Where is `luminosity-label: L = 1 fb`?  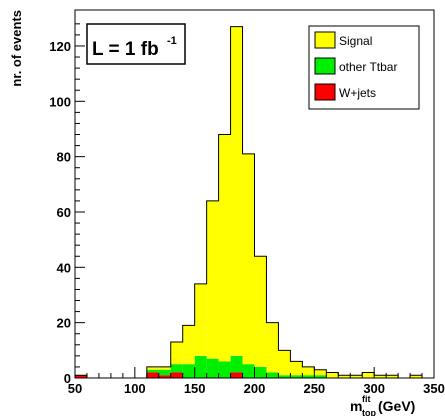 luminosity-label: L = 1 fb is located at coordinates (125, 49).